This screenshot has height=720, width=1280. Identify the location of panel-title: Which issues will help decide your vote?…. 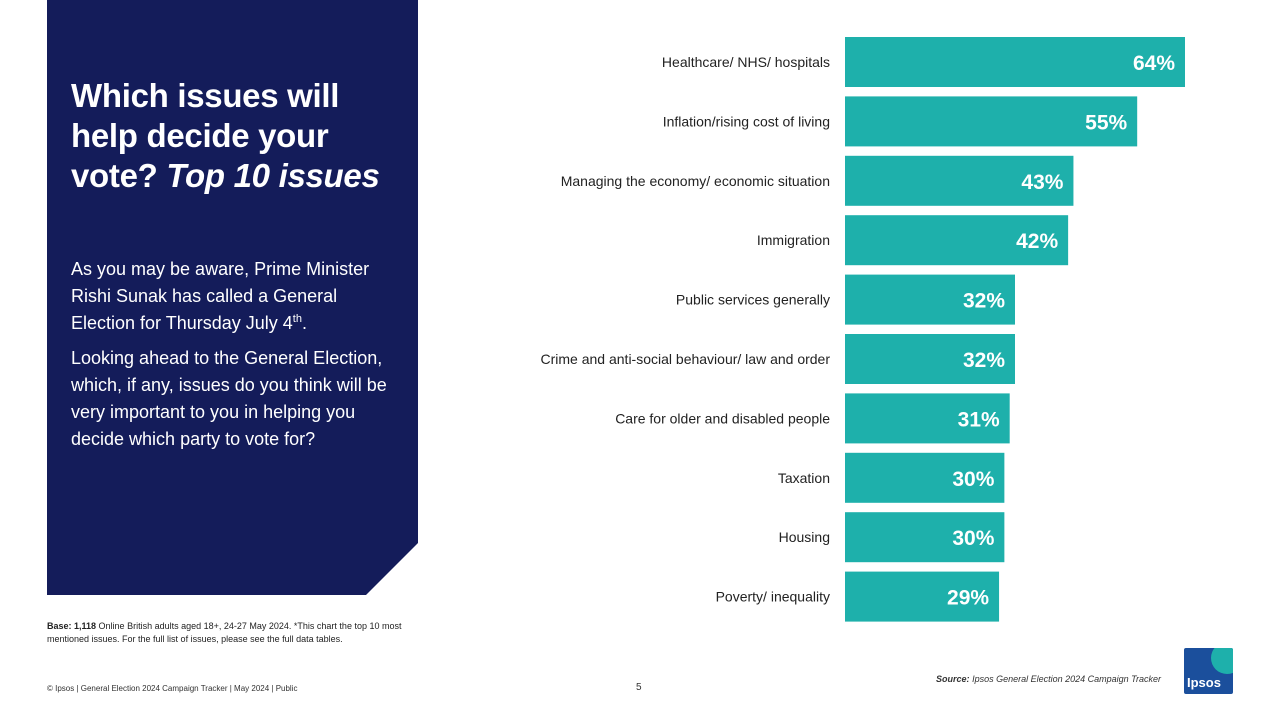
(236, 136).